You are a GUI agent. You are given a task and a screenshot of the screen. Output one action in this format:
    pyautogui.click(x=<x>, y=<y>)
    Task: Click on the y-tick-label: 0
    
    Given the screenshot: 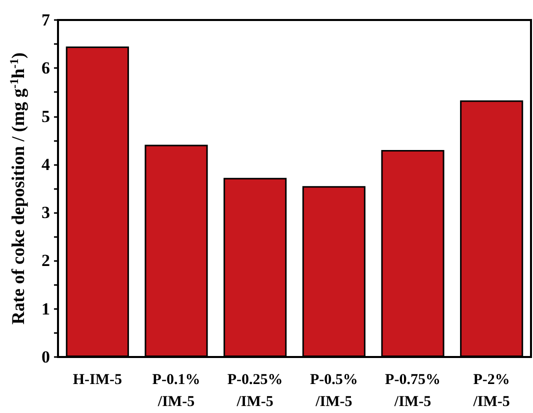 What is the action you would take?
    pyautogui.click(x=46, y=357)
    